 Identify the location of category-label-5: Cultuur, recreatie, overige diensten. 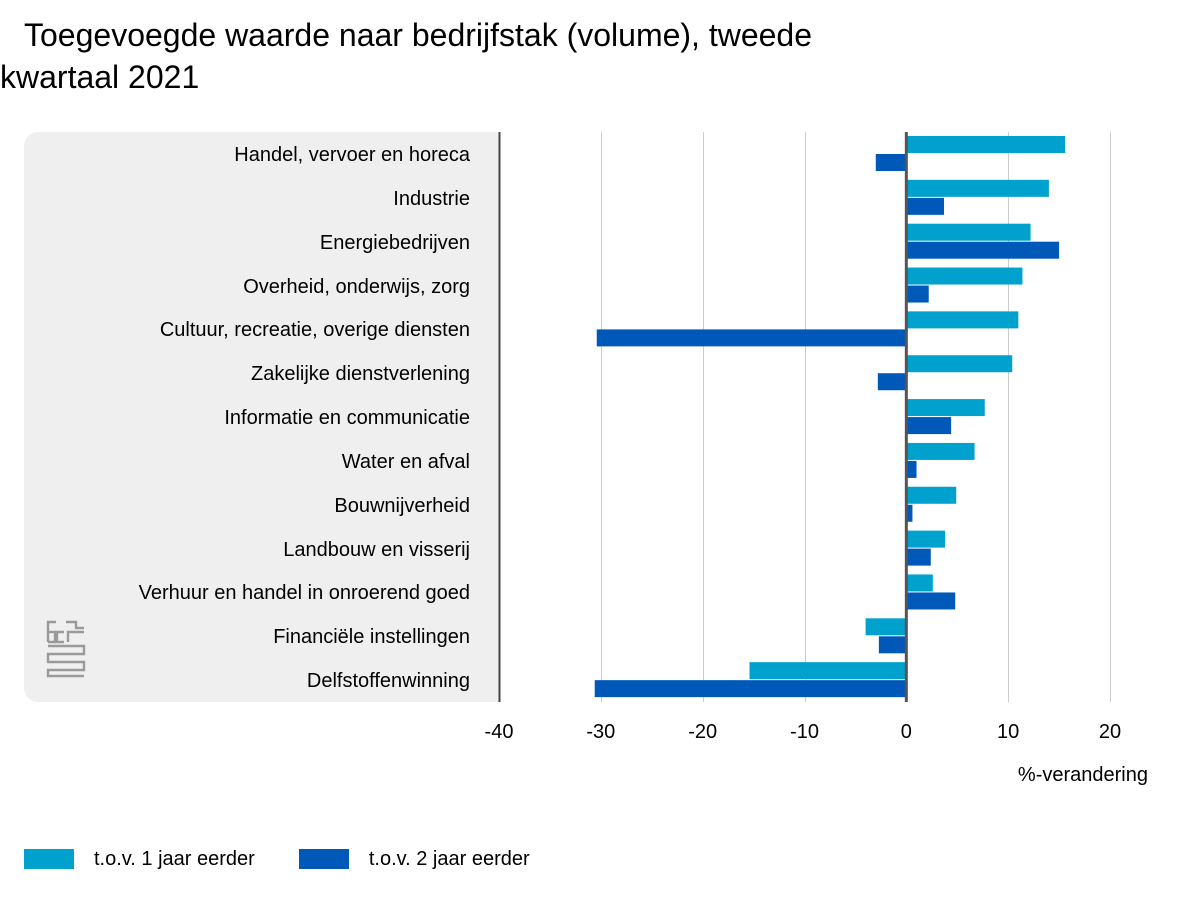
(314, 330).